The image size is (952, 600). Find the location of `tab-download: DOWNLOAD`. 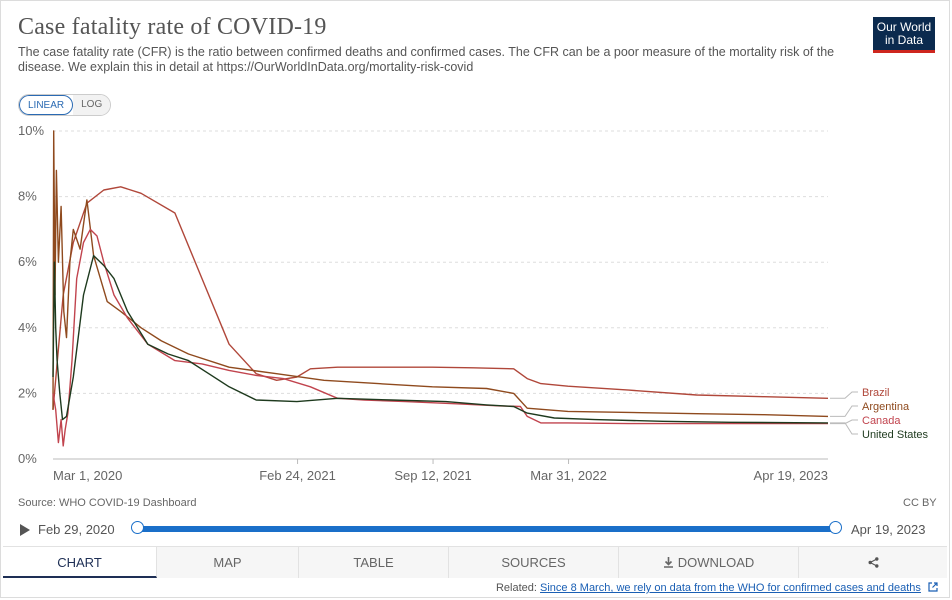

tab-download: DOWNLOAD is located at coordinates (709, 562).